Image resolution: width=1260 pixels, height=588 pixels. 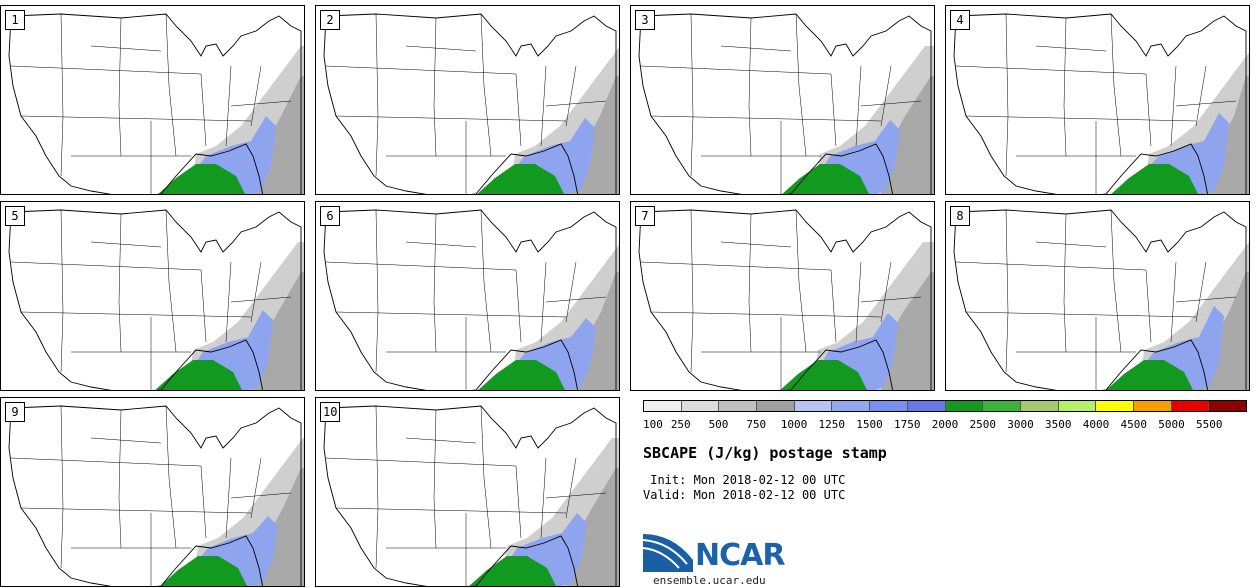 I want to click on panel-label: 1, so click(x=15, y=20).